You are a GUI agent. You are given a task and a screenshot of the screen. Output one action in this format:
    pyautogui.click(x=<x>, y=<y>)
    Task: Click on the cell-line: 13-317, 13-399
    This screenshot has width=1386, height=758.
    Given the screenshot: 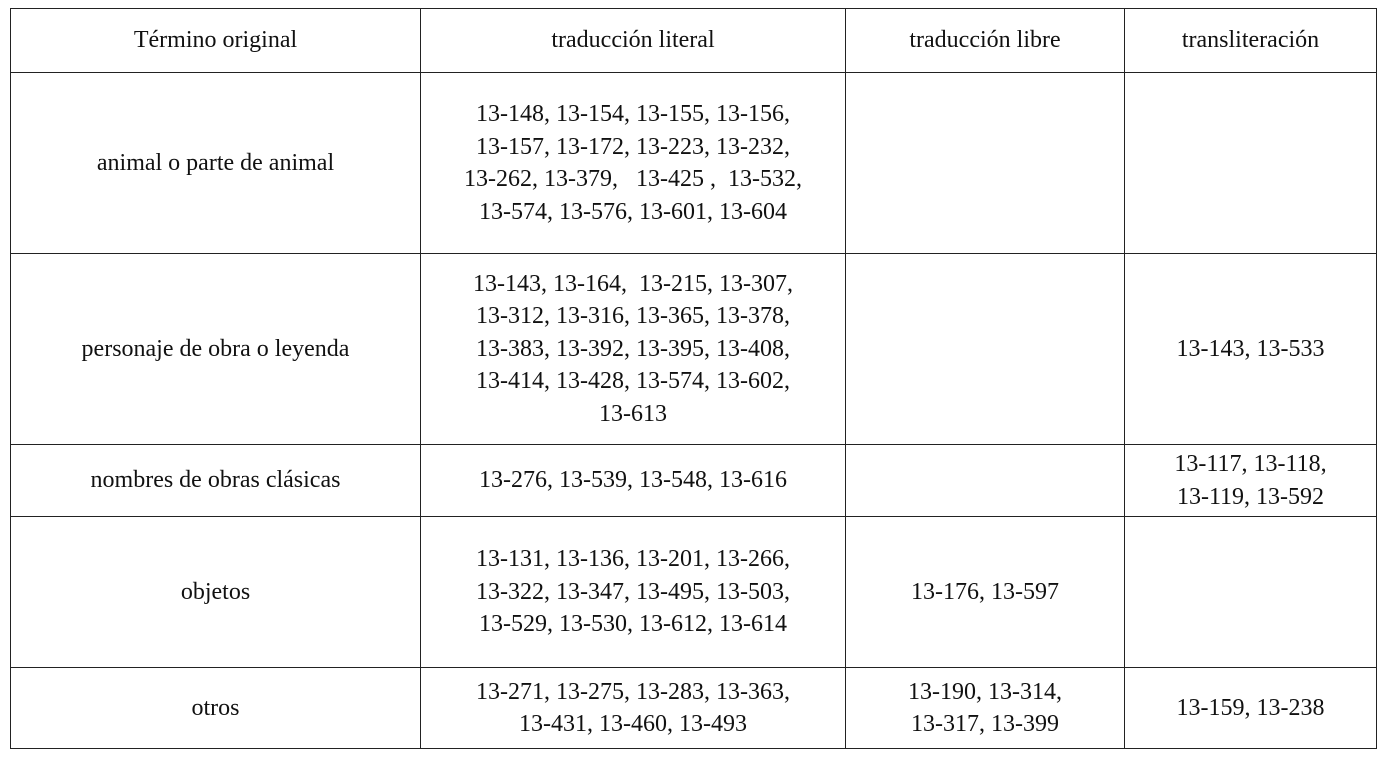 What is the action you would take?
    pyautogui.click(x=985, y=724)
    